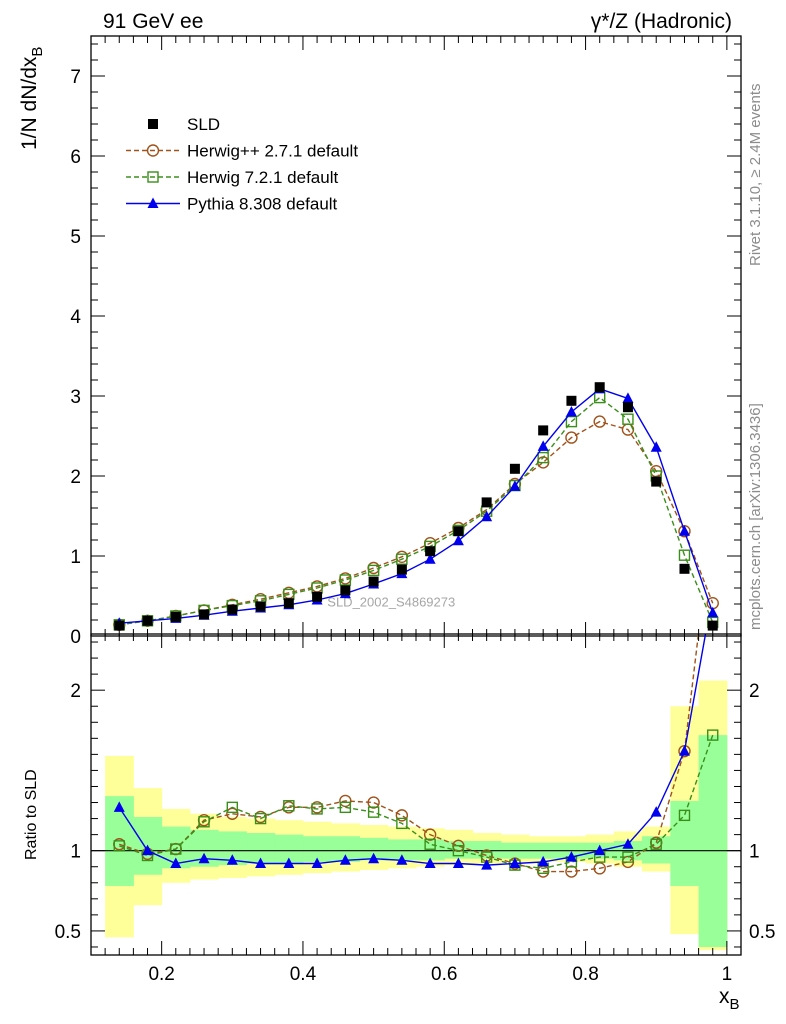  What do you see at coordinates (153, 21) in the screenshot?
I see `left-title: 91 GeV ee` at bounding box center [153, 21].